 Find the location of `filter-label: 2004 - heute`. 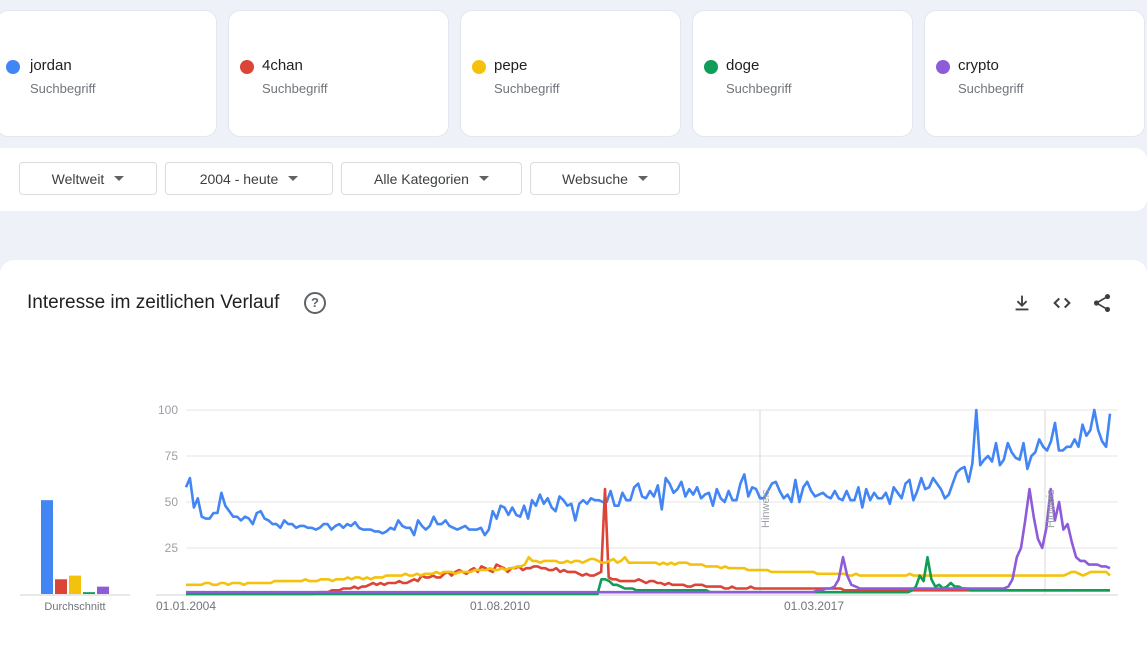

filter-label: 2004 - heute is located at coordinates (239, 178).